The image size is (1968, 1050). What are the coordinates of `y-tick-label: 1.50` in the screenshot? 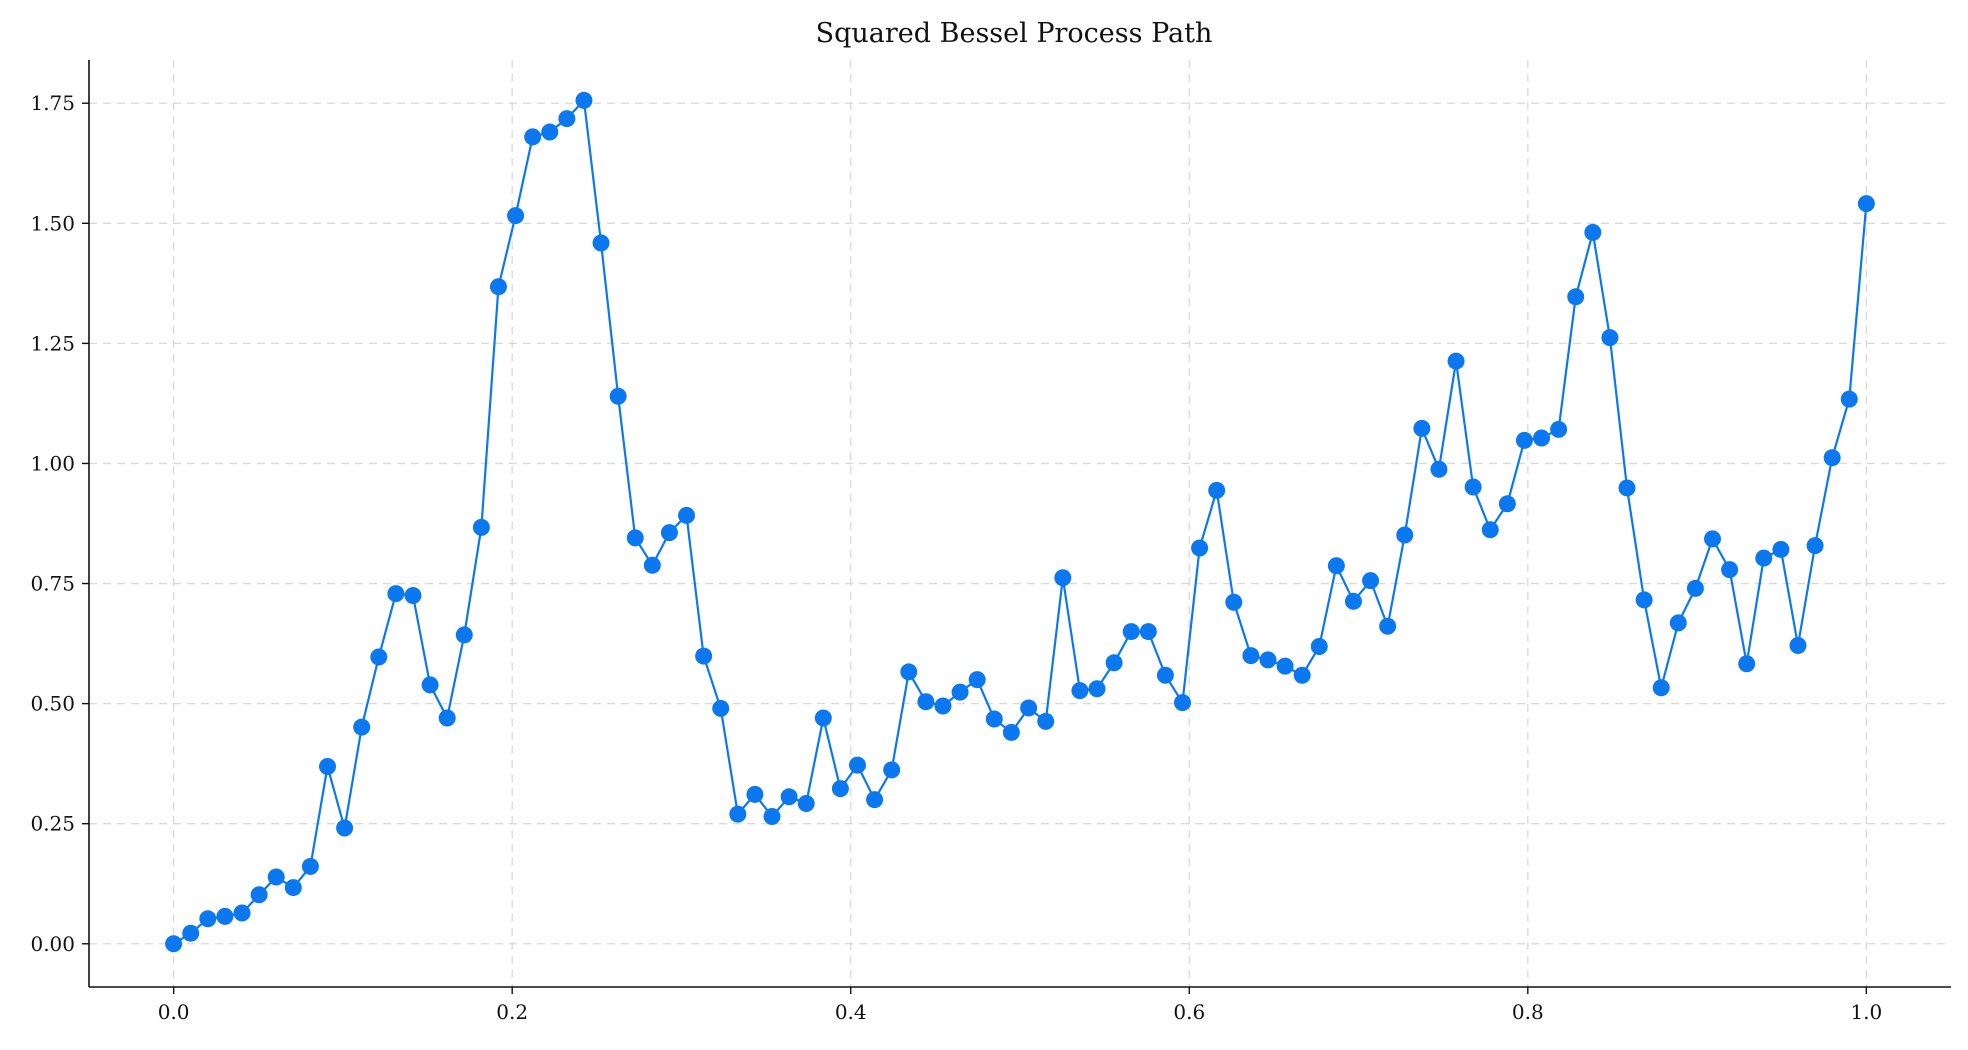 It's located at (52, 223).